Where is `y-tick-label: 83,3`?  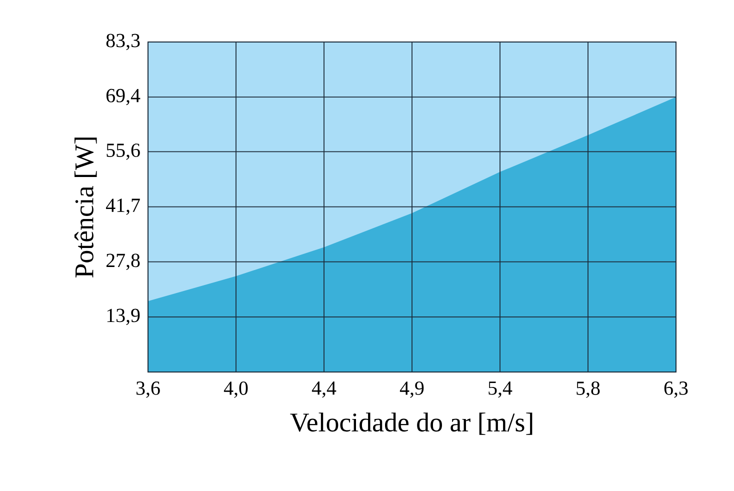
y-tick-label: 83,3 is located at coordinates (123, 42).